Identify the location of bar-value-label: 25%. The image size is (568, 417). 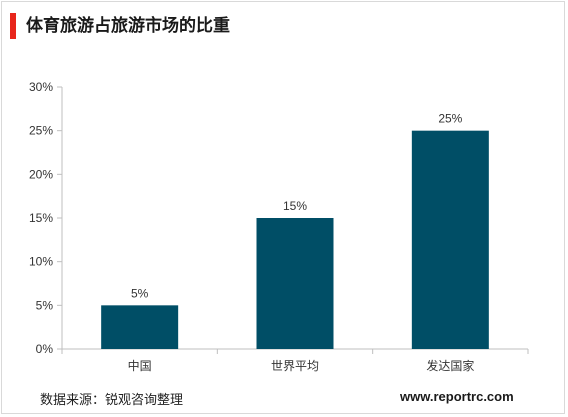
(450, 119).